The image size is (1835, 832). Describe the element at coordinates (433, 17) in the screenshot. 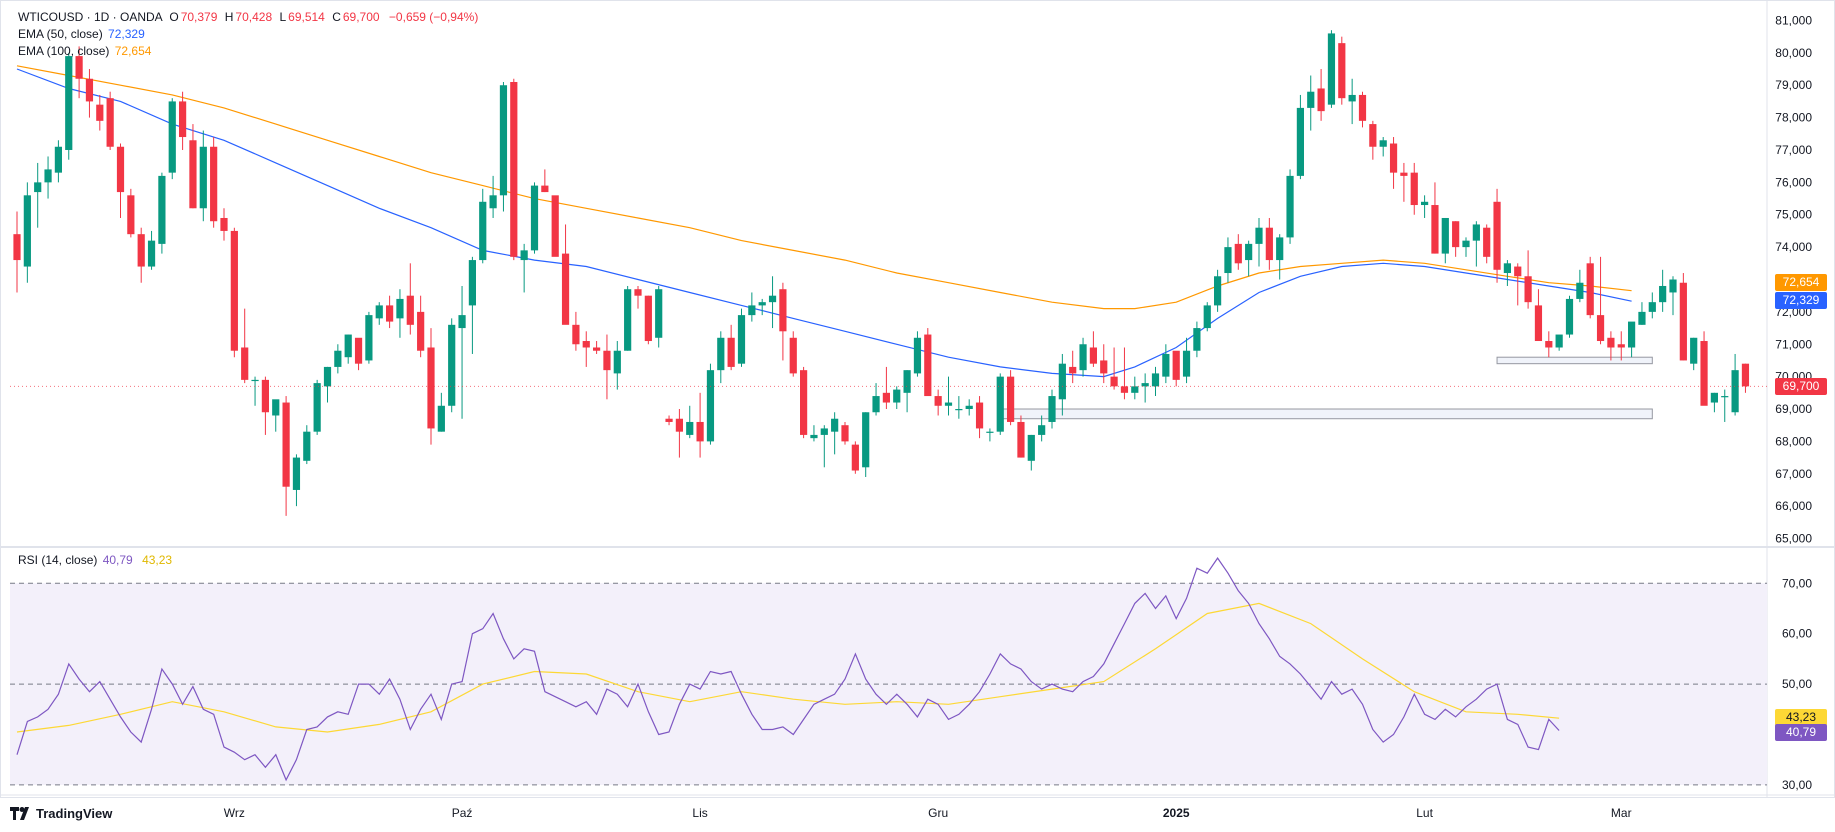

I see `change-value: −0,659 (−0,94%)` at that location.